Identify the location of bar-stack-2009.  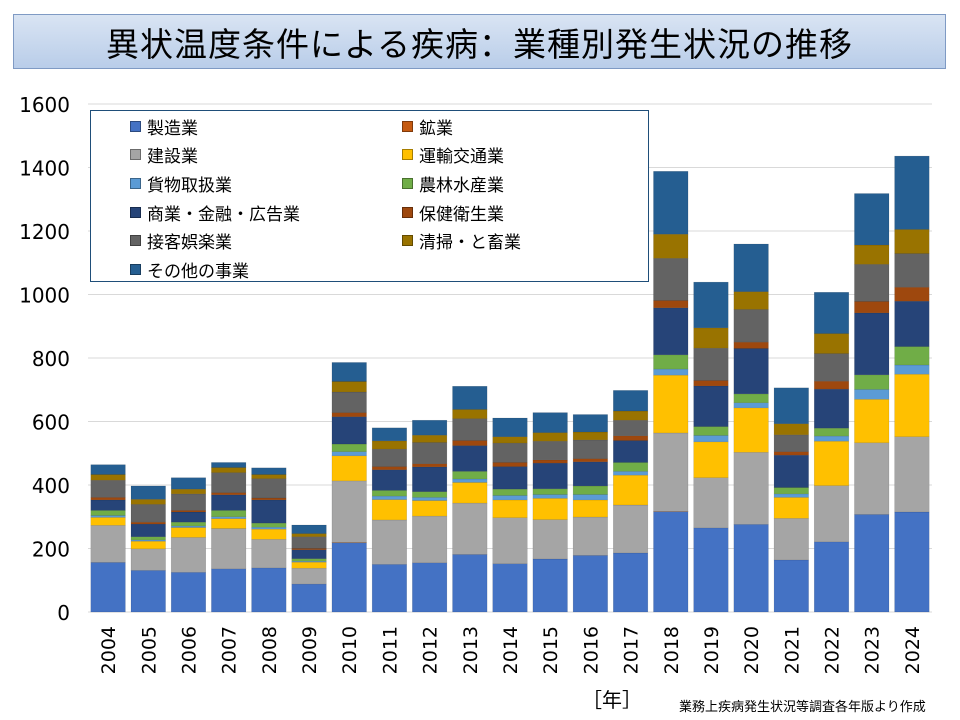
(309, 568).